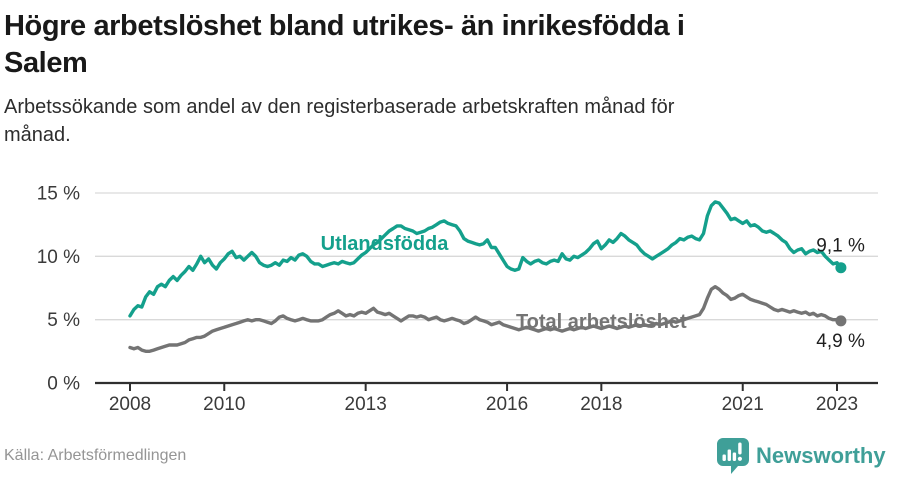  What do you see at coordinates (601, 322) in the screenshot?
I see `series-label: Total arbetslöshet` at bounding box center [601, 322].